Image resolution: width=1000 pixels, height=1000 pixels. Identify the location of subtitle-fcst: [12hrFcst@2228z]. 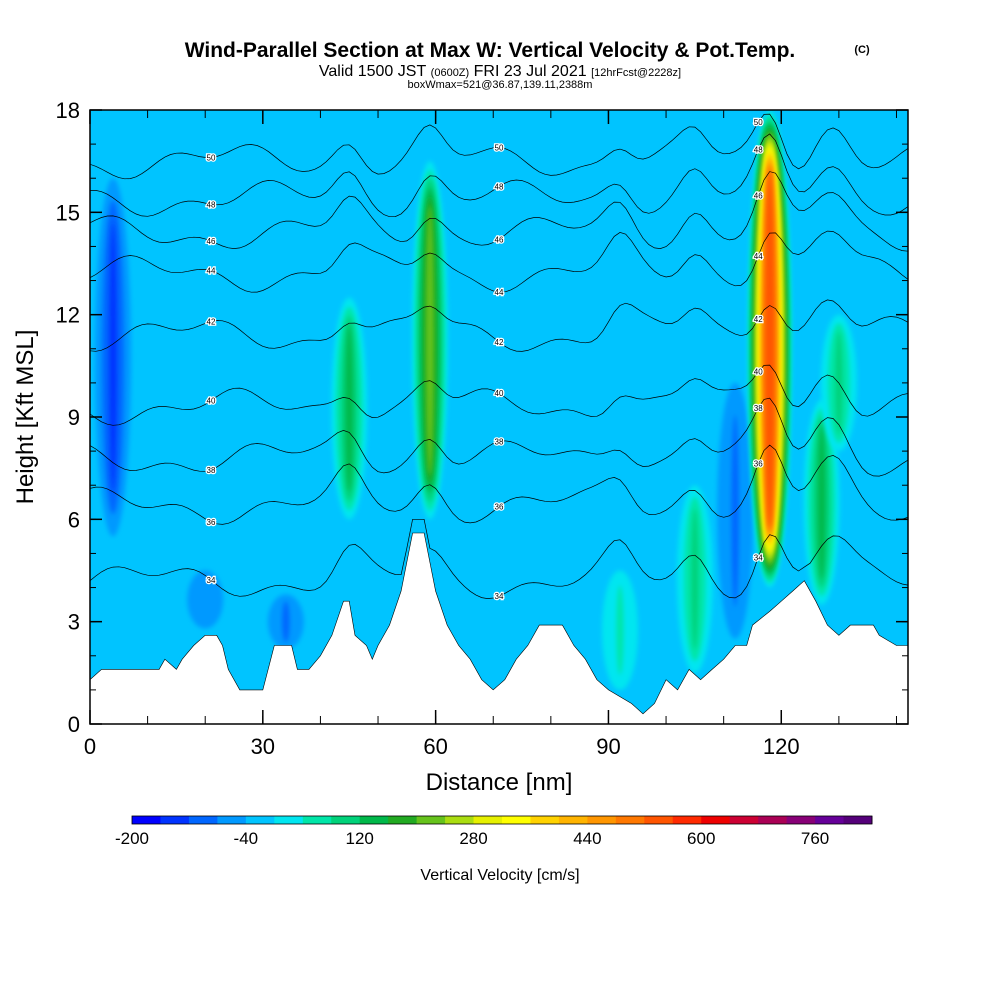
(636, 73).